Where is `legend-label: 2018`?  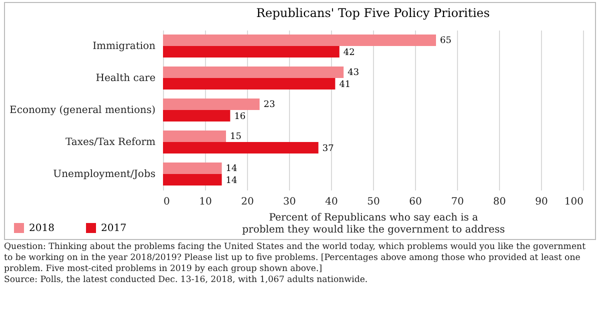 legend-label: 2018 is located at coordinates (41, 228).